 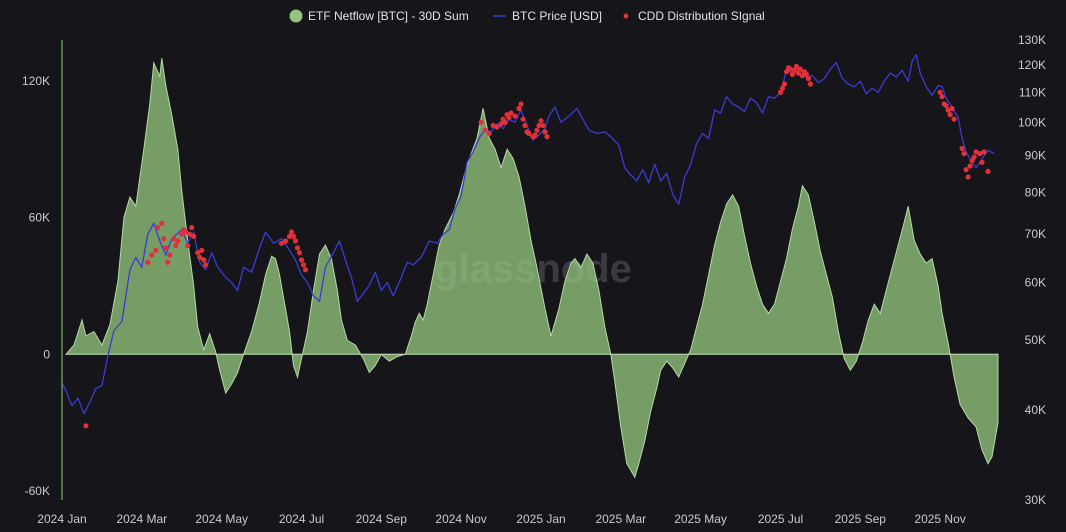 I want to click on y-right-tick-label: 90K, so click(x=1035, y=155).